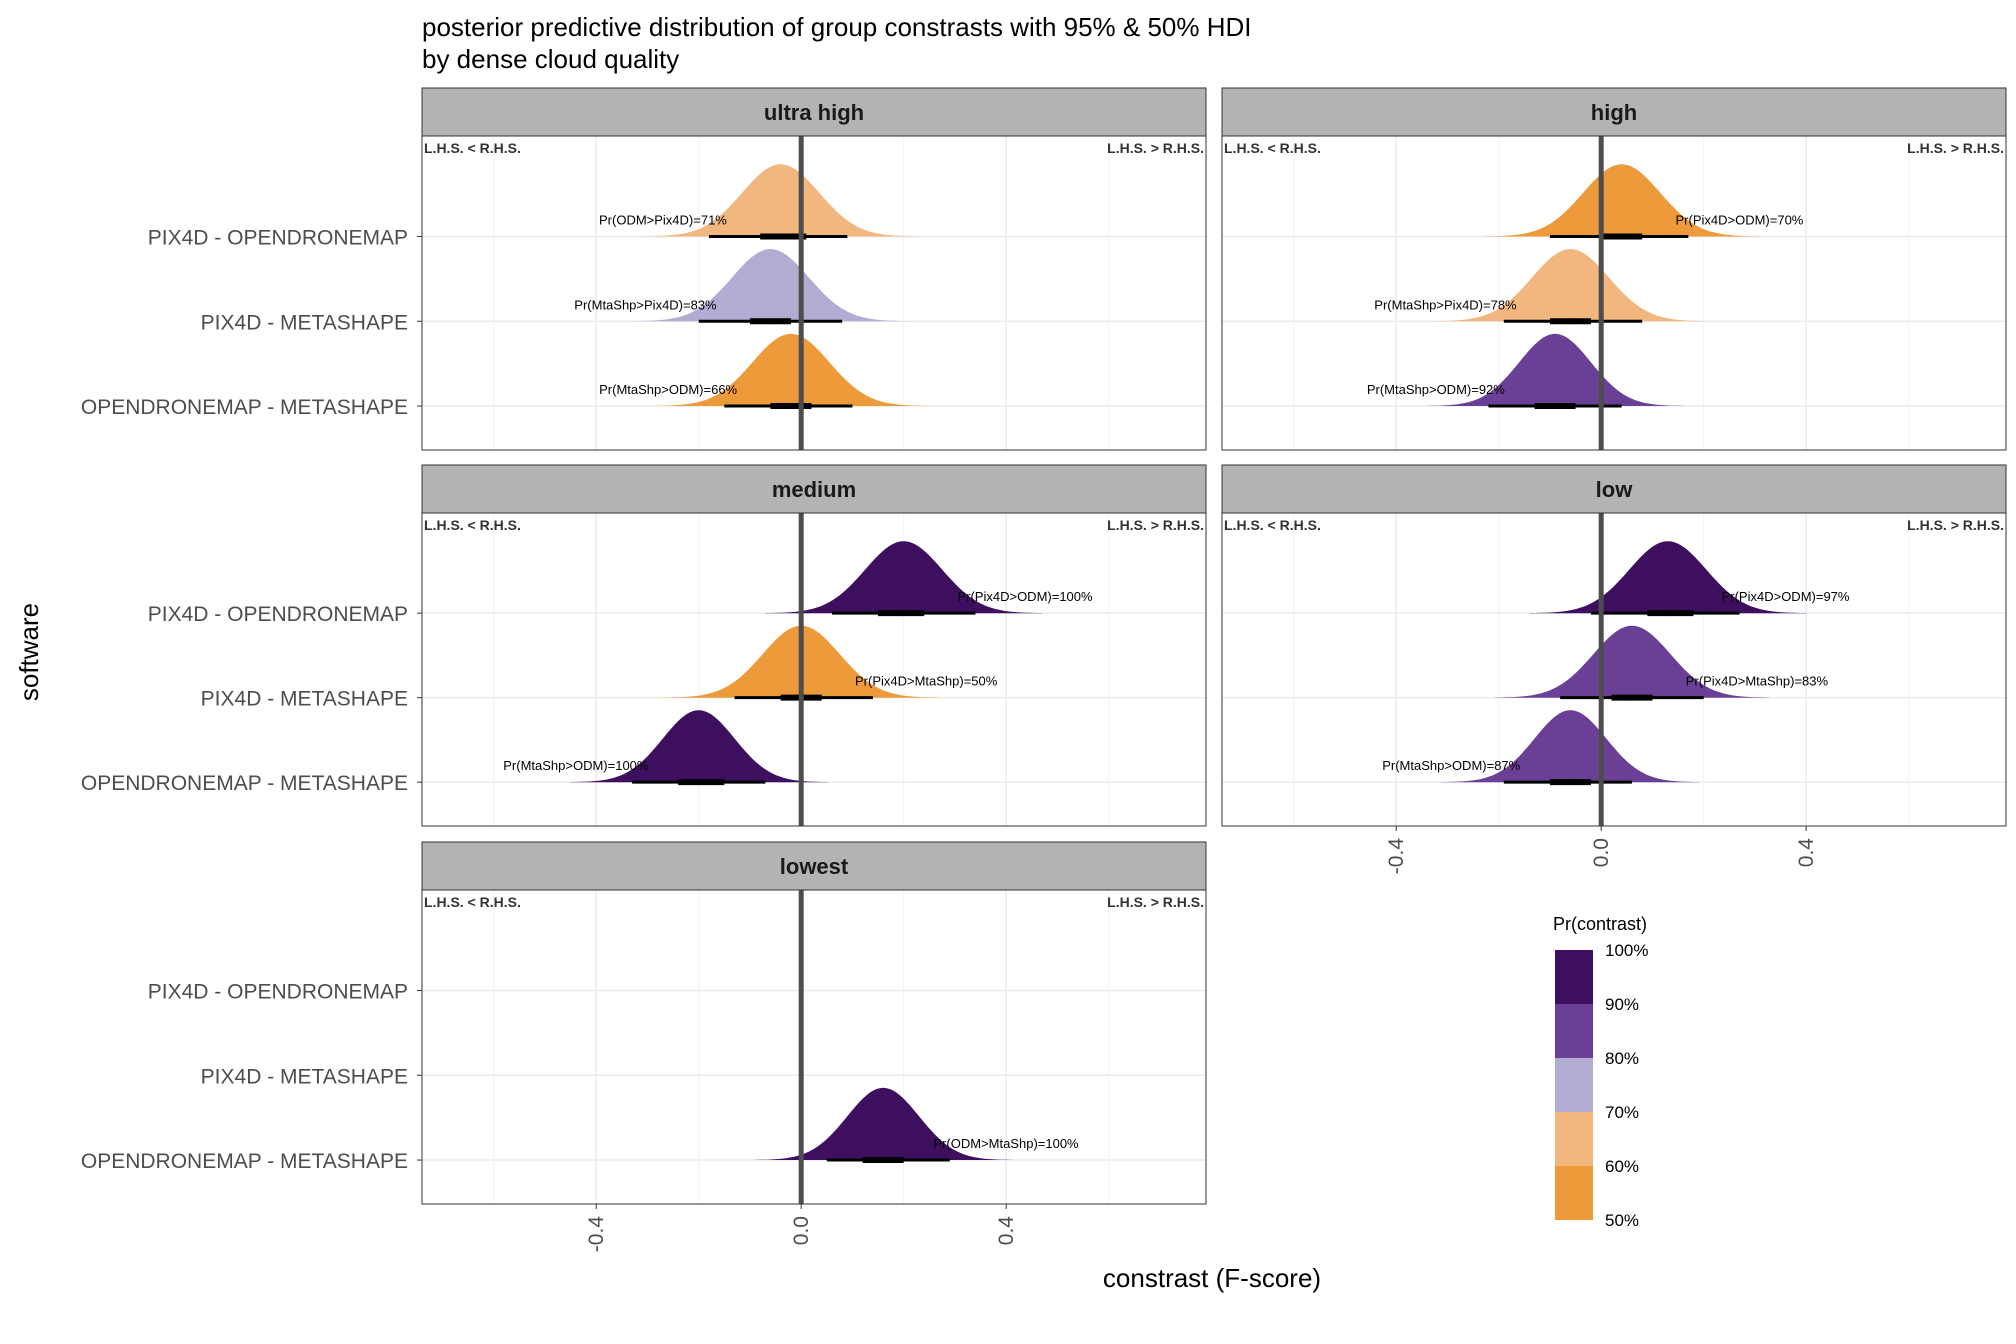 The width and height of the screenshot is (2016, 1344). Describe the element at coordinates (1212, 1278) in the screenshot. I see `x-axis-title: constrast (F-score)` at that location.